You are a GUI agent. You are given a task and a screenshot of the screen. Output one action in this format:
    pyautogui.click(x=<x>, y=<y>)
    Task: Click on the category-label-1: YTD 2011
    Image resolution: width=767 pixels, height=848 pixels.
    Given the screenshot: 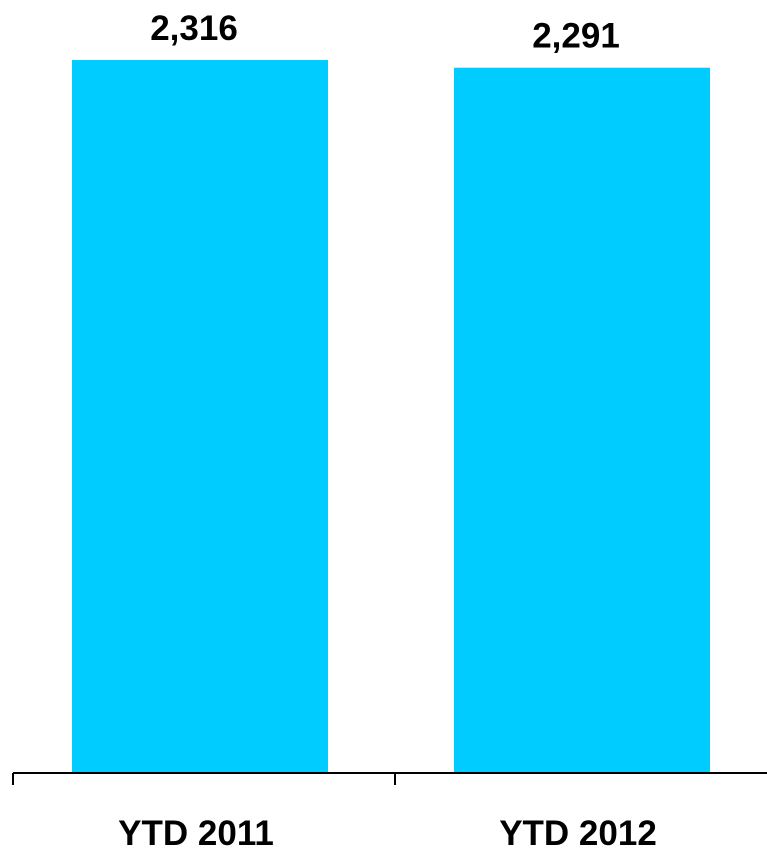 What is the action you would take?
    pyautogui.click(x=196, y=831)
    